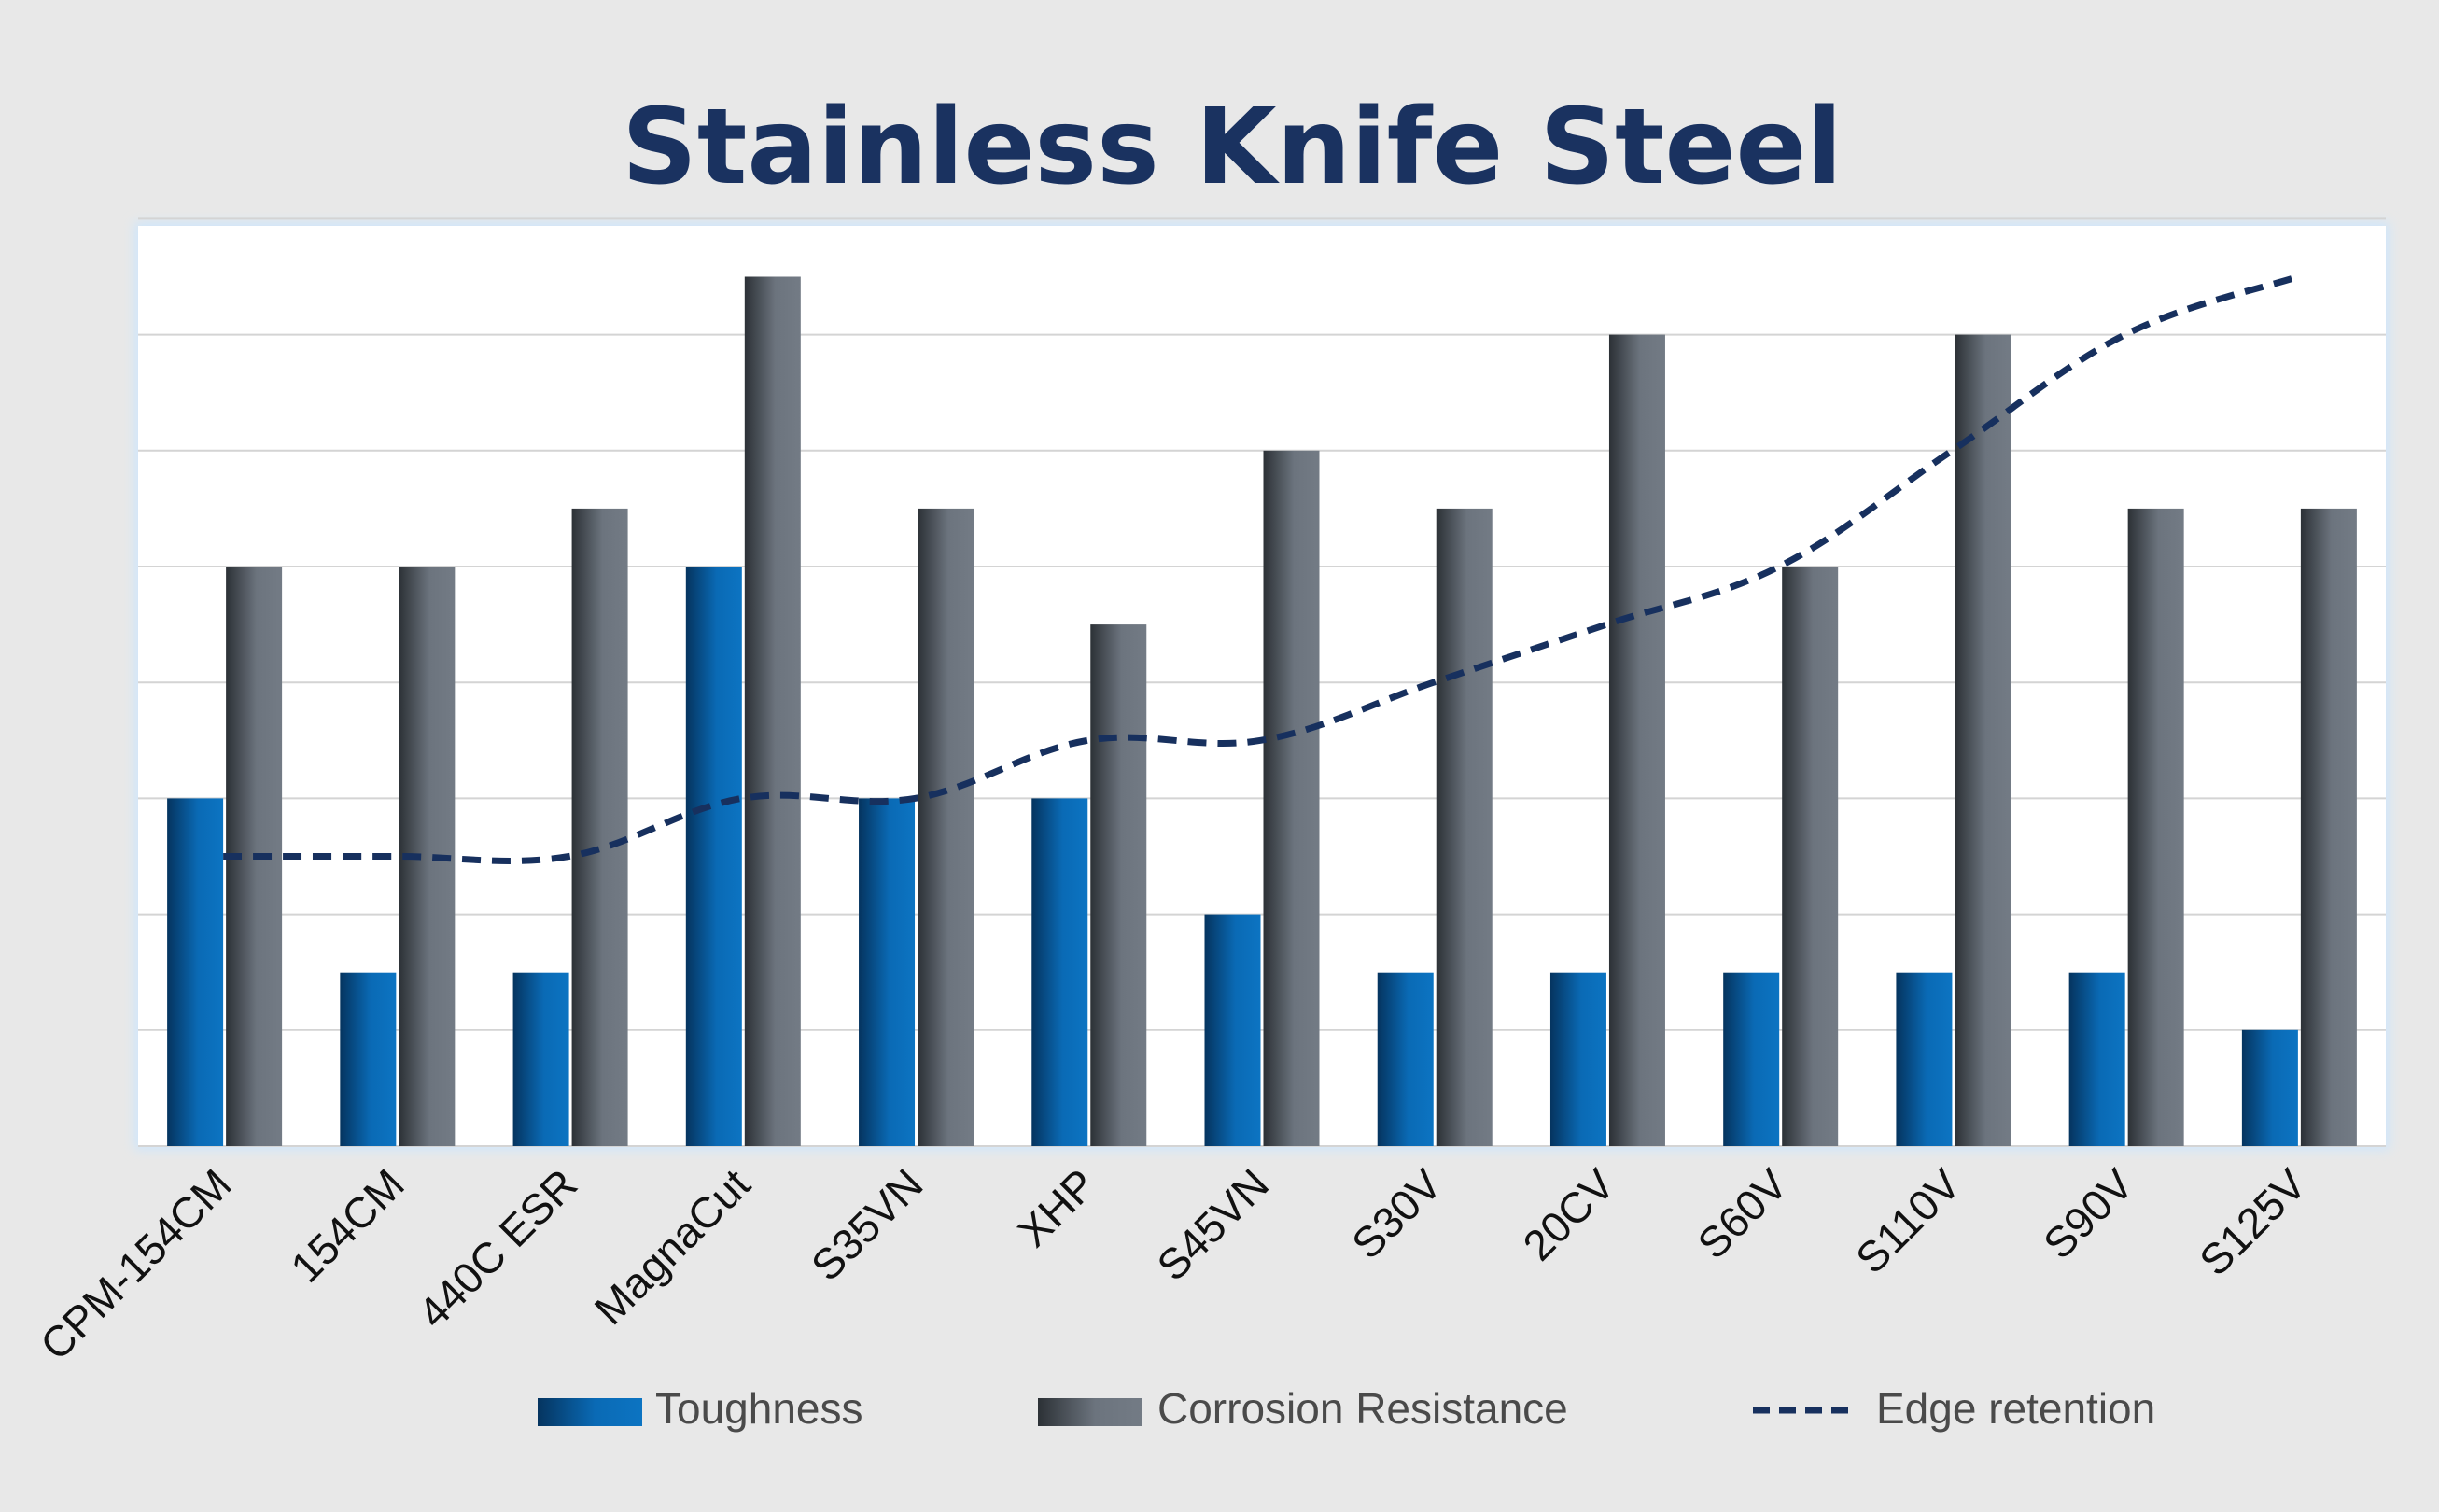 The image size is (2439, 1512). Describe the element at coordinates (2088, 1213) in the screenshot. I see `x-tick-label: S90V` at that location.